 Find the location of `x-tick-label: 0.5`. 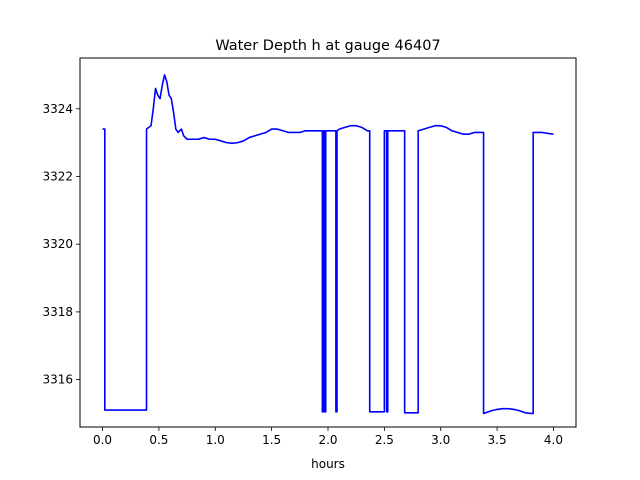

x-tick-label: 0.5 is located at coordinates (158, 440).